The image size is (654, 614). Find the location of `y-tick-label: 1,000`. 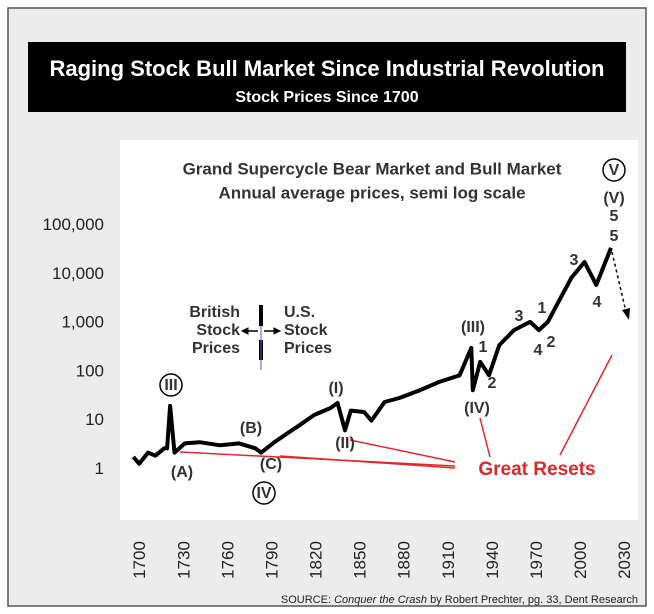

y-tick-label: 1,000 is located at coordinates (82, 322).